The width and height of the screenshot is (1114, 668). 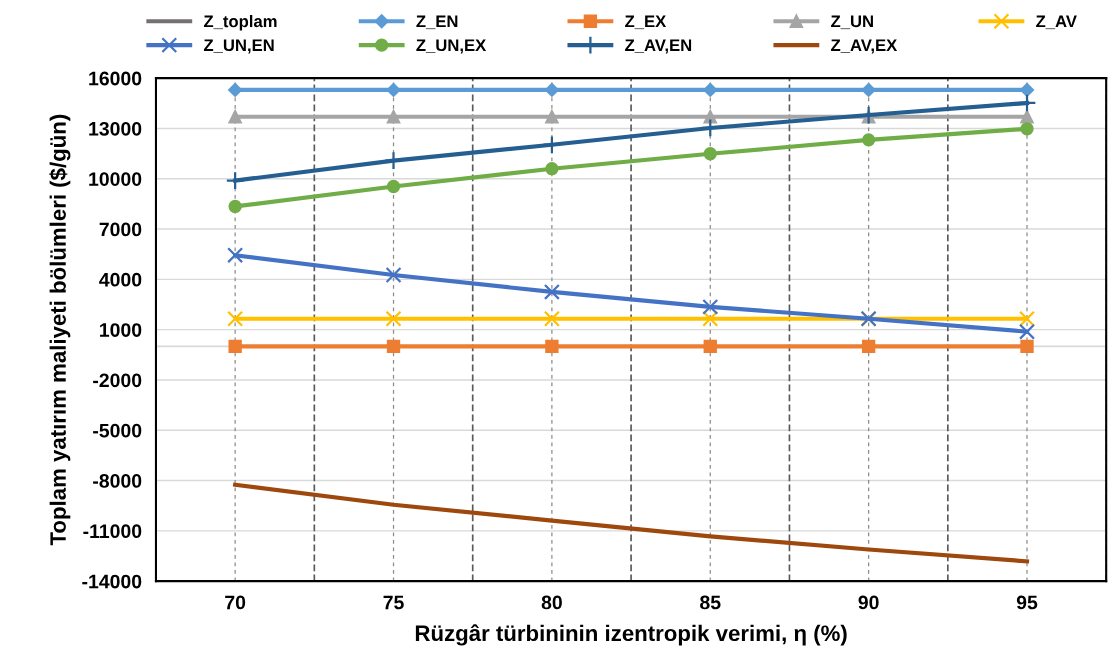 I want to click on y-tick-label: 4000, so click(x=120, y=279).